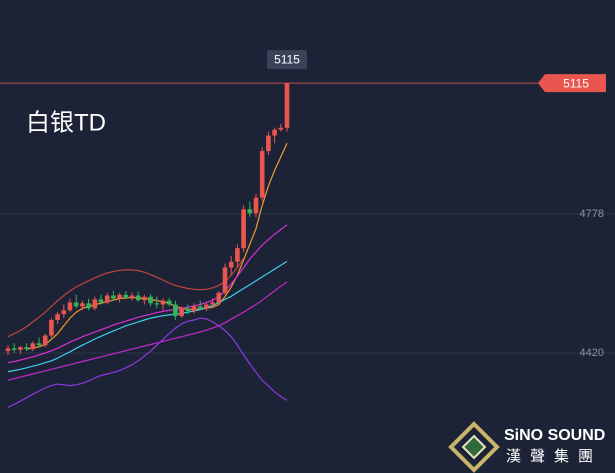  I want to click on logo, so click(474, 447).